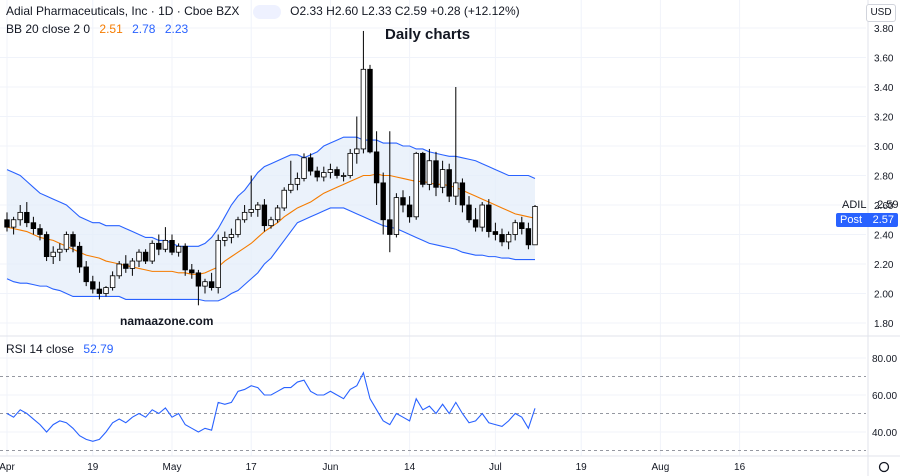  What do you see at coordinates (881, 13) in the screenshot?
I see `currency-button: USD` at bounding box center [881, 13].